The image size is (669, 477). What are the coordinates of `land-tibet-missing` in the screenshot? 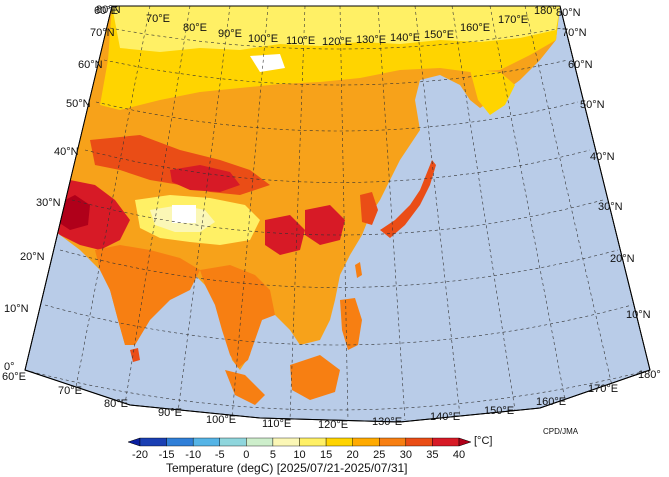 It's located at (184, 214).